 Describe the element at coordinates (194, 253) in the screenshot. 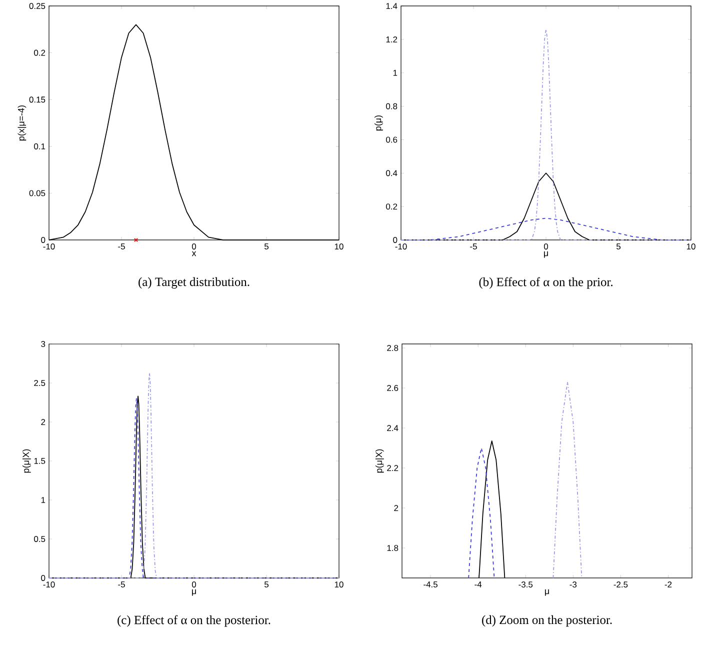

I see `x-axis-title: x` at that location.